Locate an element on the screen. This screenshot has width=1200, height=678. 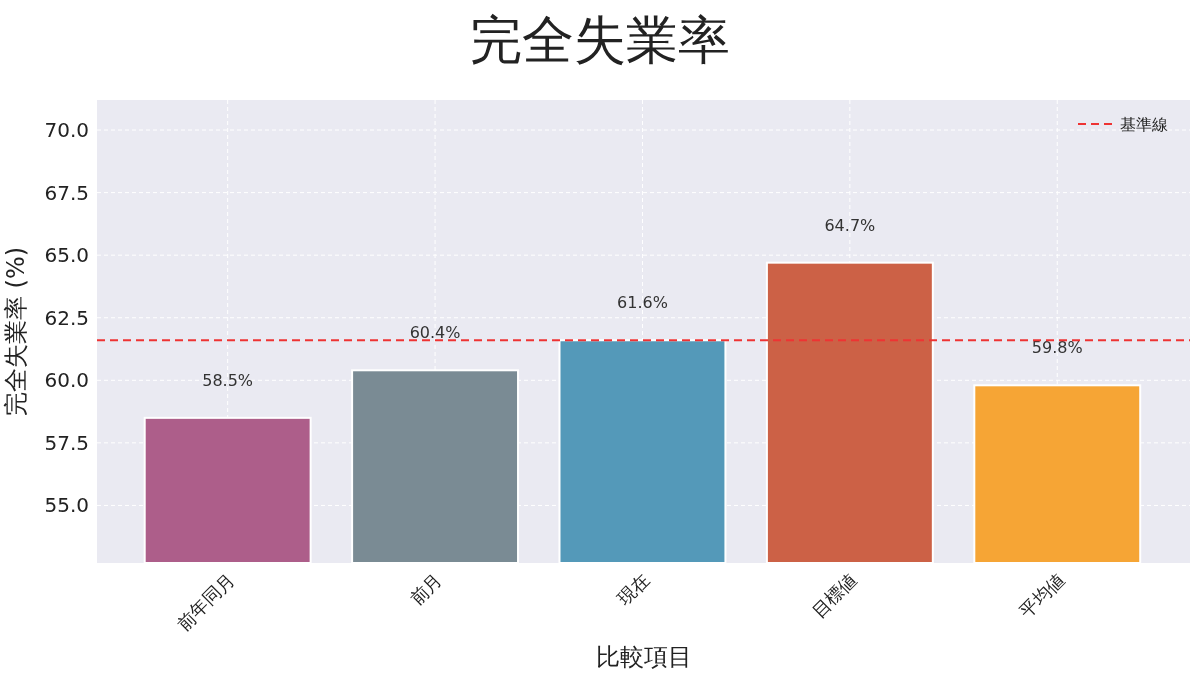
y-axis-title: 完全失業率 (%) is located at coordinates (16, 331).